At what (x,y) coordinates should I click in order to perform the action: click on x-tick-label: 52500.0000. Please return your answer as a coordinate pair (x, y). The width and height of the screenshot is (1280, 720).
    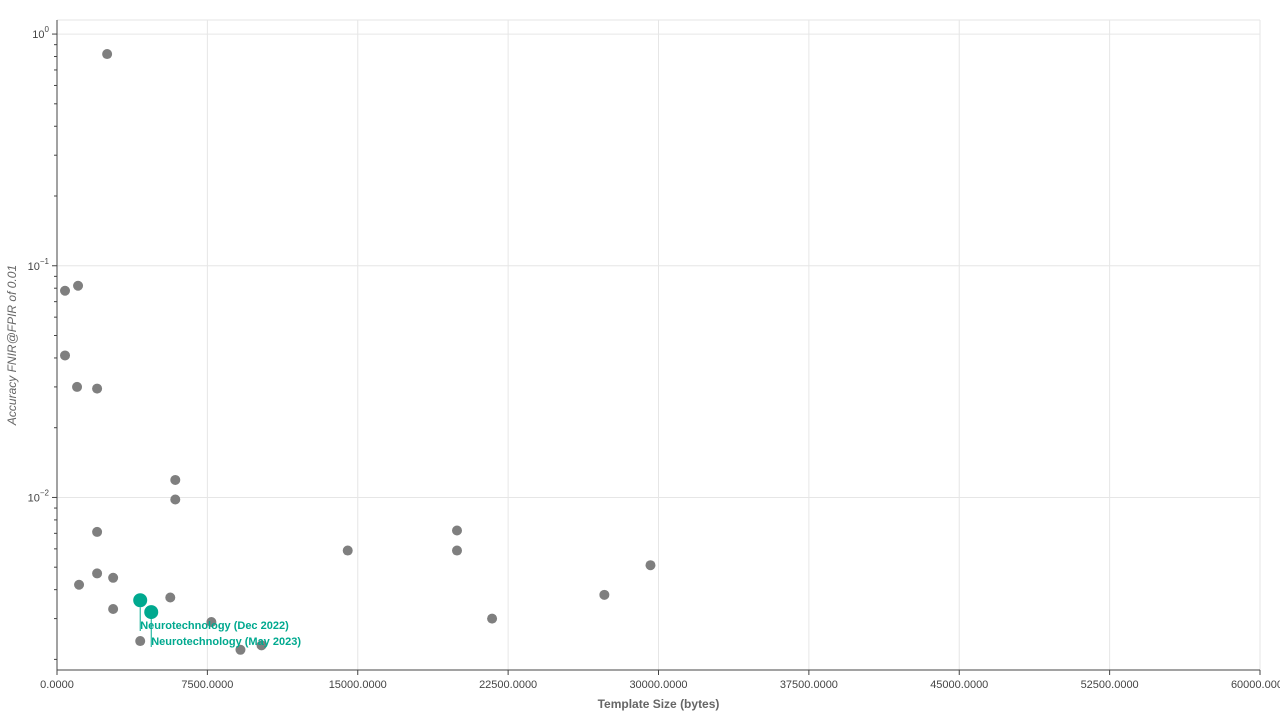
    Looking at the image, I should click on (1110, 685).